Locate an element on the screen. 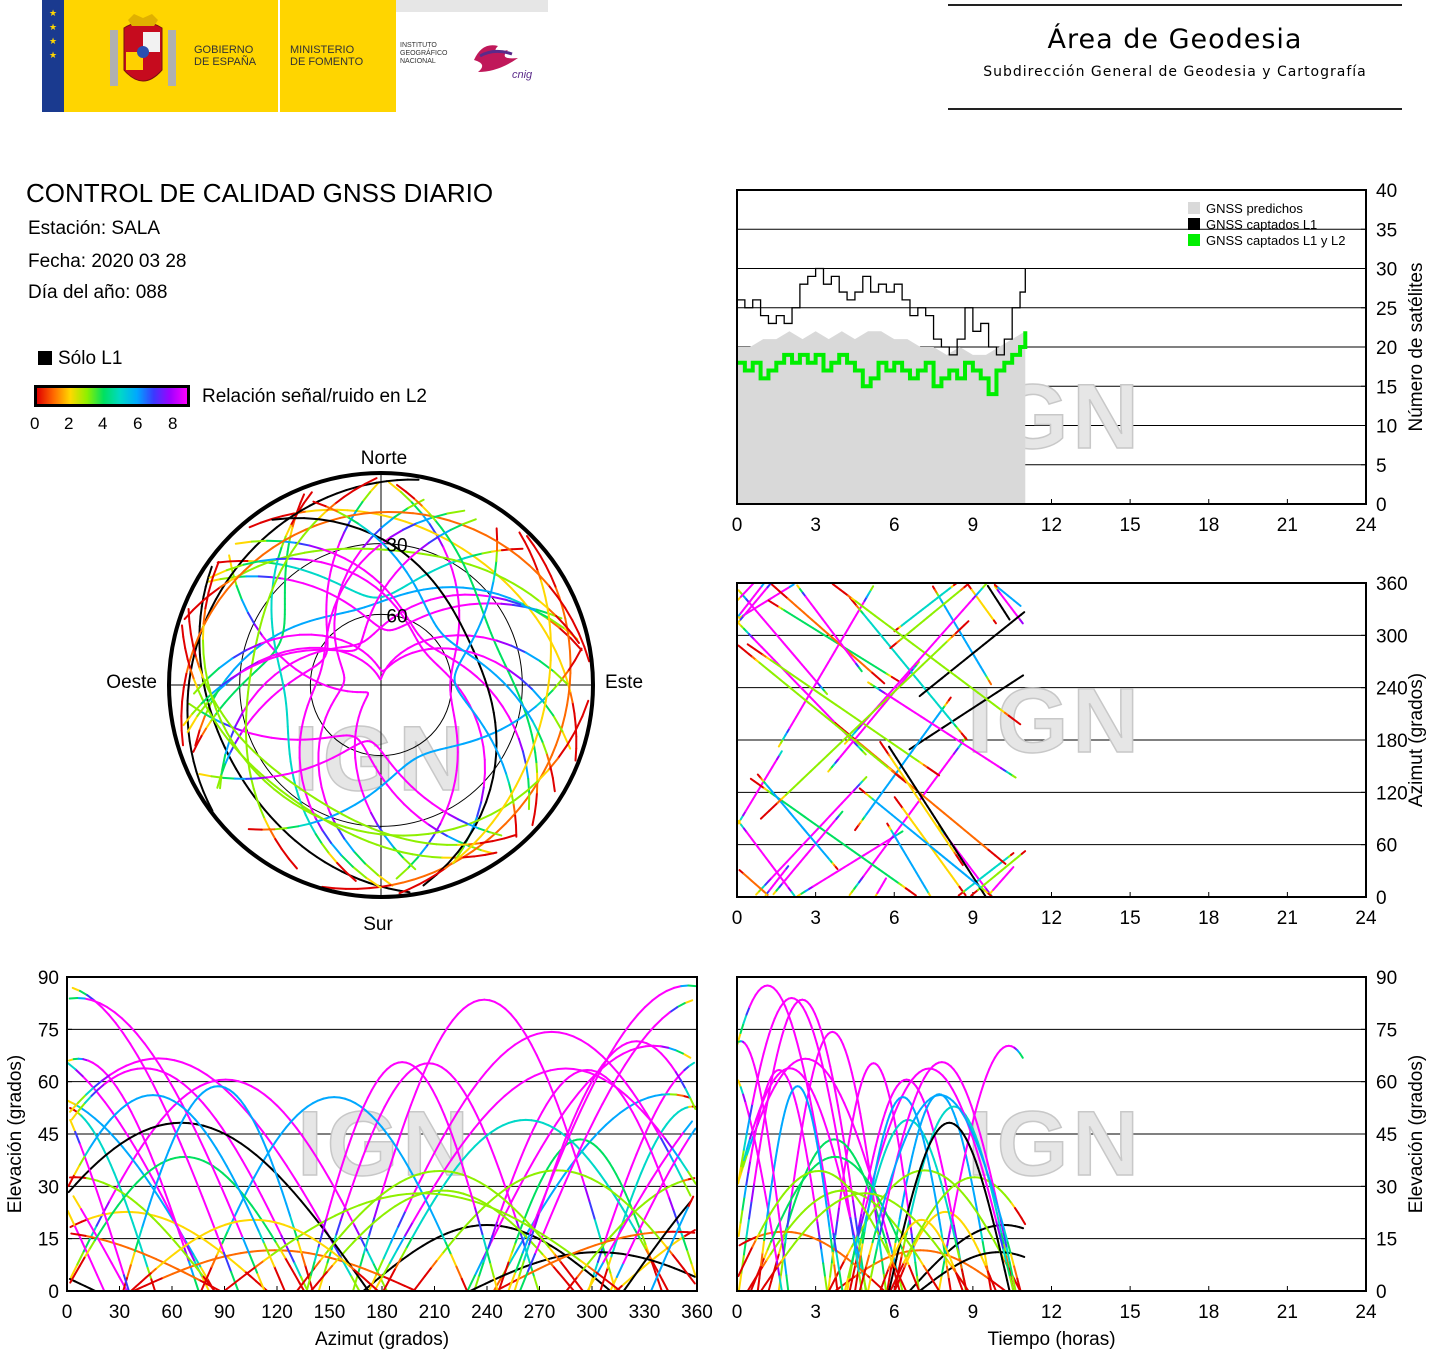  x-tick-label: 300 is located at coordinates (592, 1312).